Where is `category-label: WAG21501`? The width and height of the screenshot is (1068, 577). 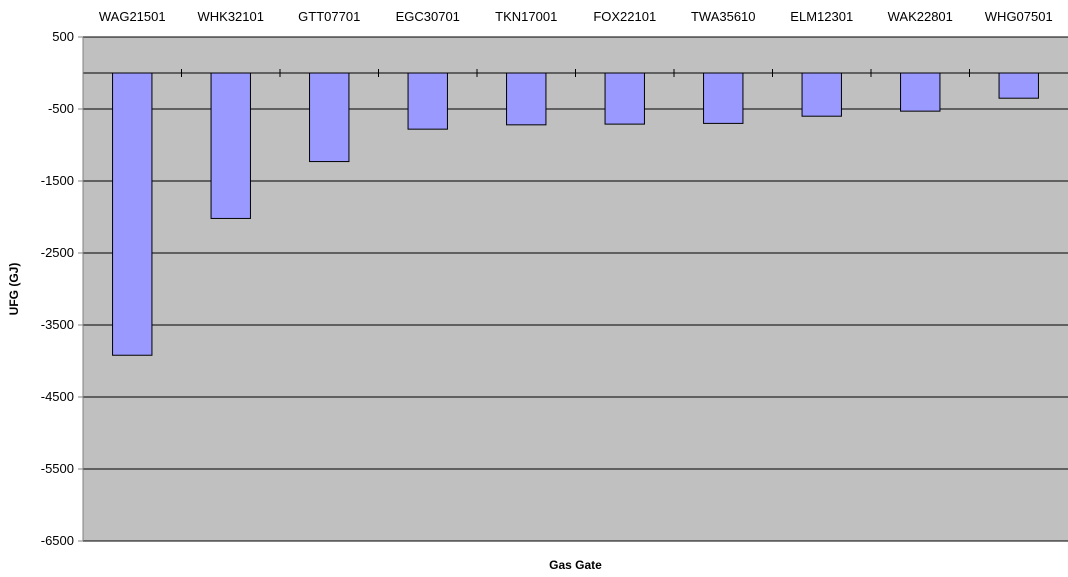 category-label: WAG21501 is located at coordinates (132, 16).